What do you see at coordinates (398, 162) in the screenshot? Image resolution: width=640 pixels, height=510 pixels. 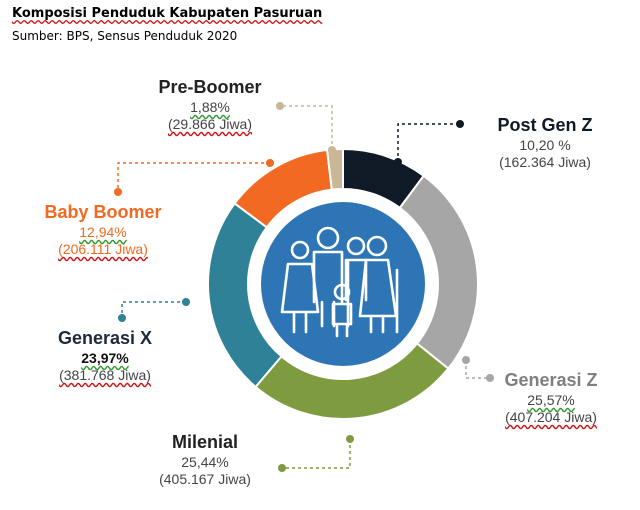 I see `leader-dot-post-gen-z-start` at bounding box center [398, 162].